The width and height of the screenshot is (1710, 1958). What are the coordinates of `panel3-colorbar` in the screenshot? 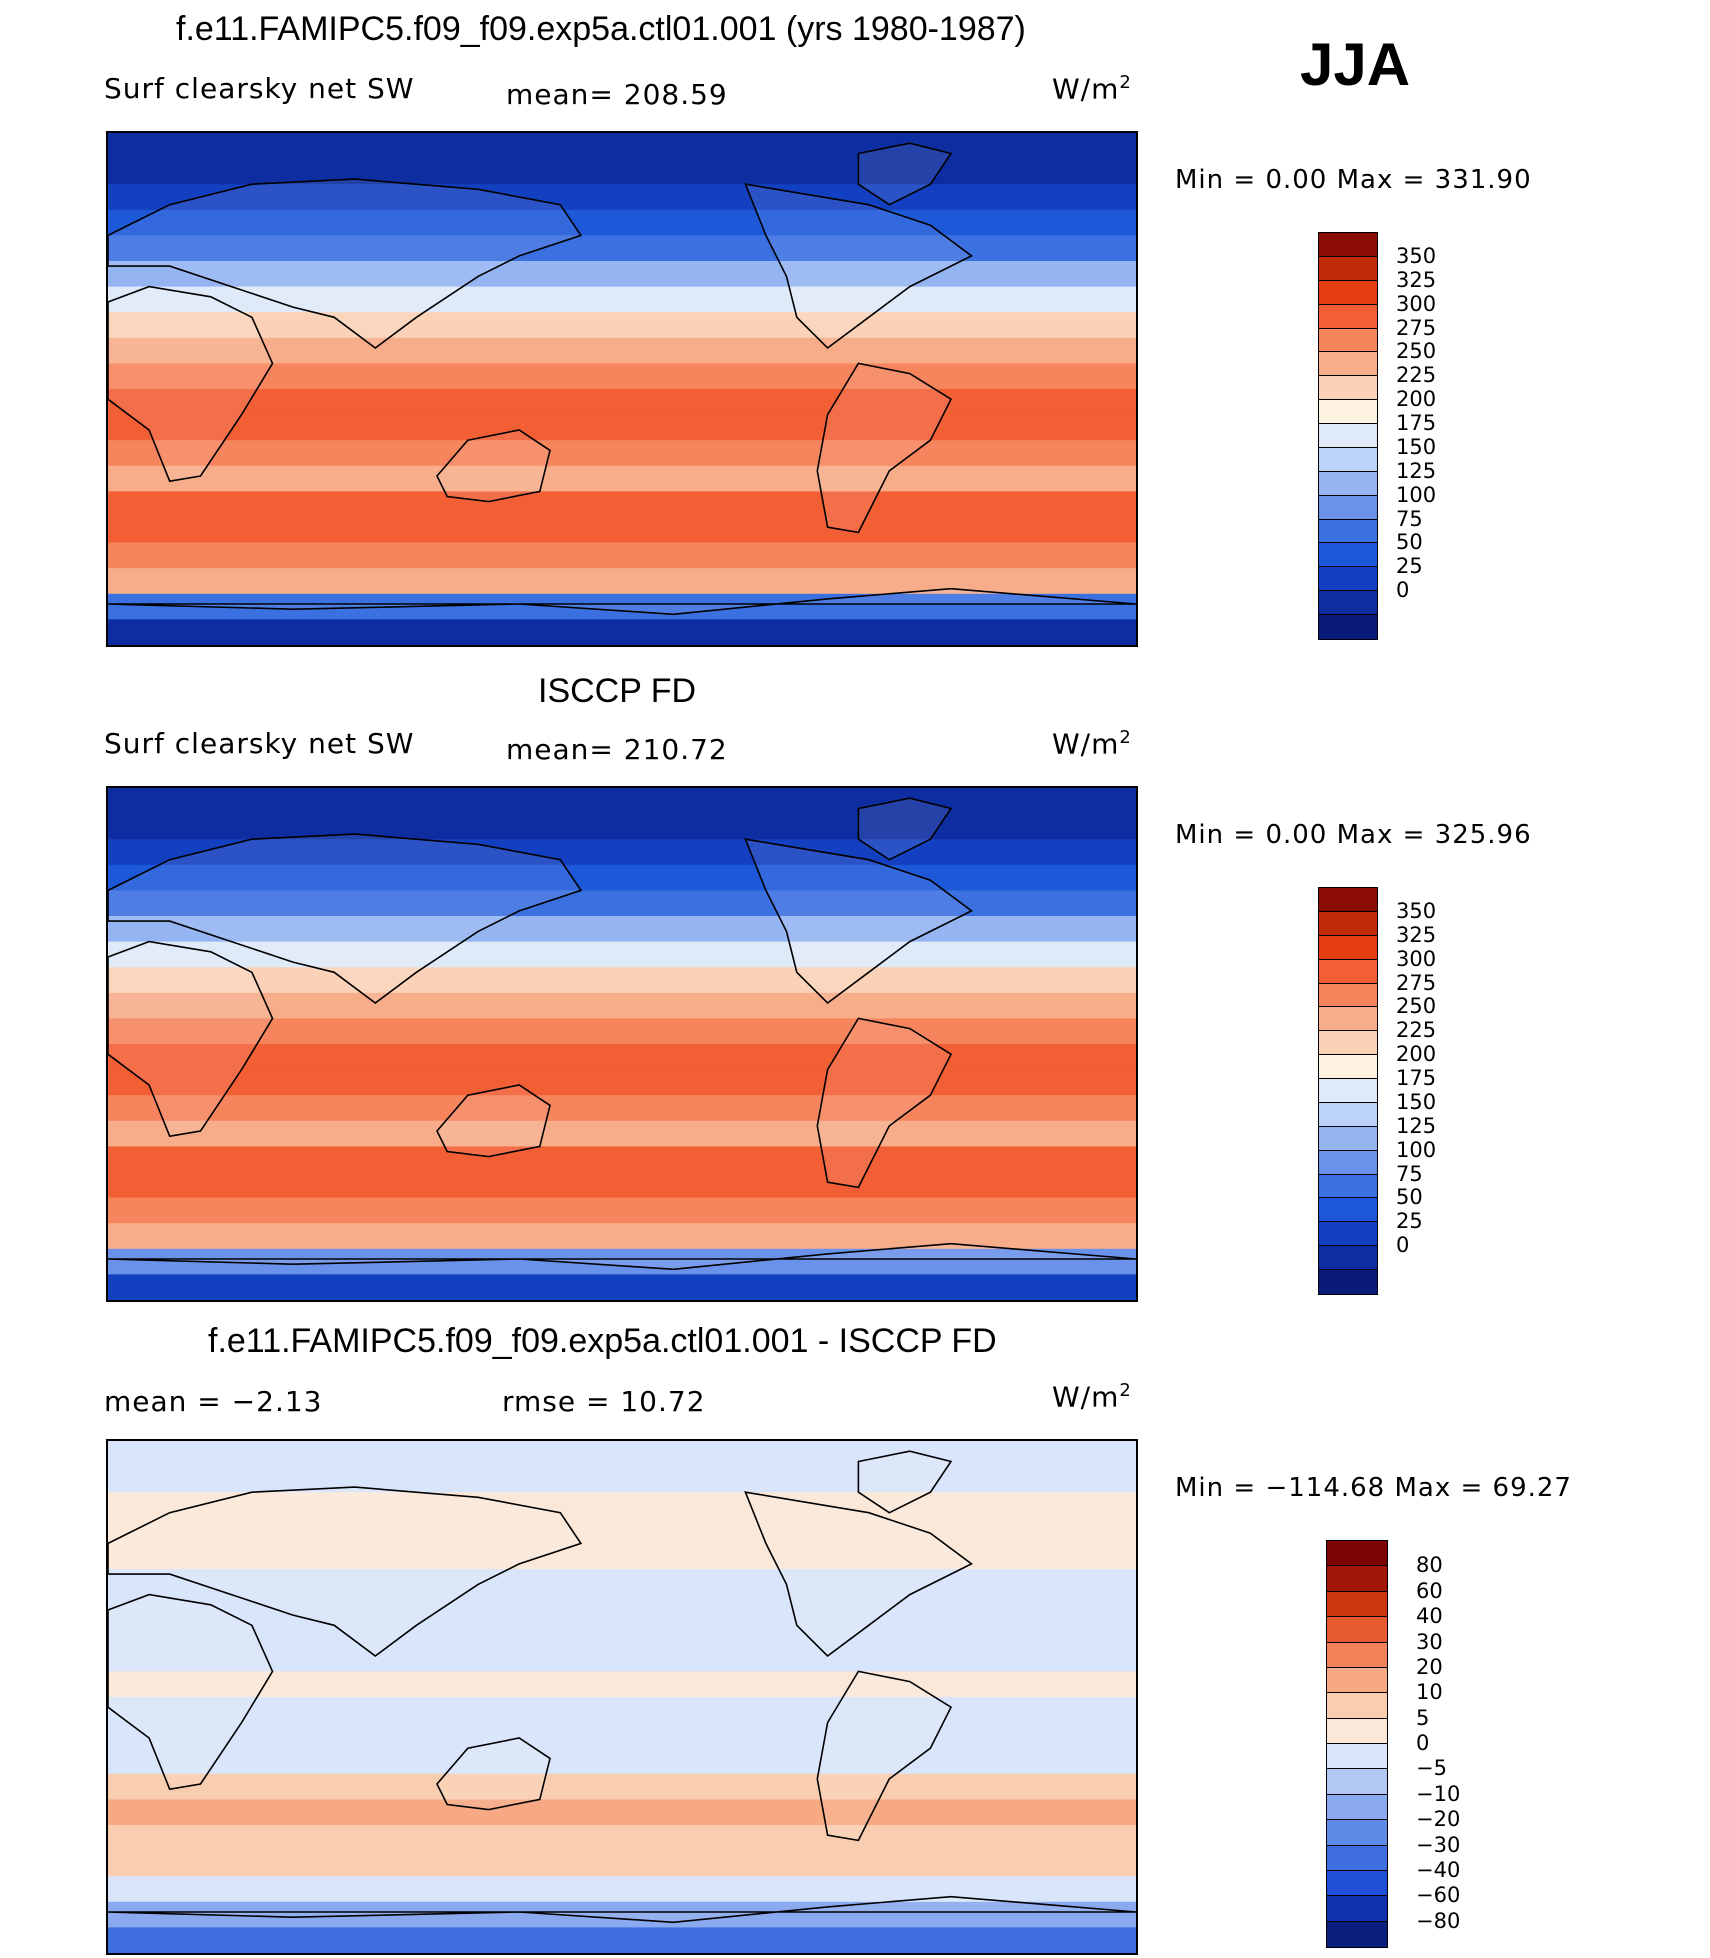 It's located at (1357, 1744).